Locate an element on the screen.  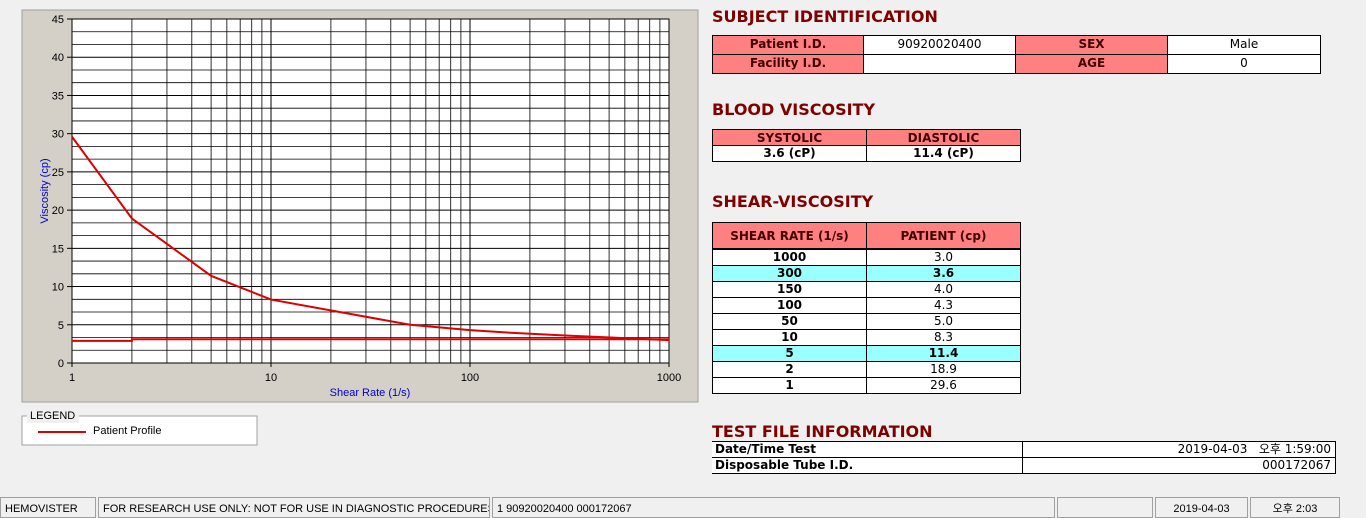
table-cell: 100 is located at coordinates (789, 305).